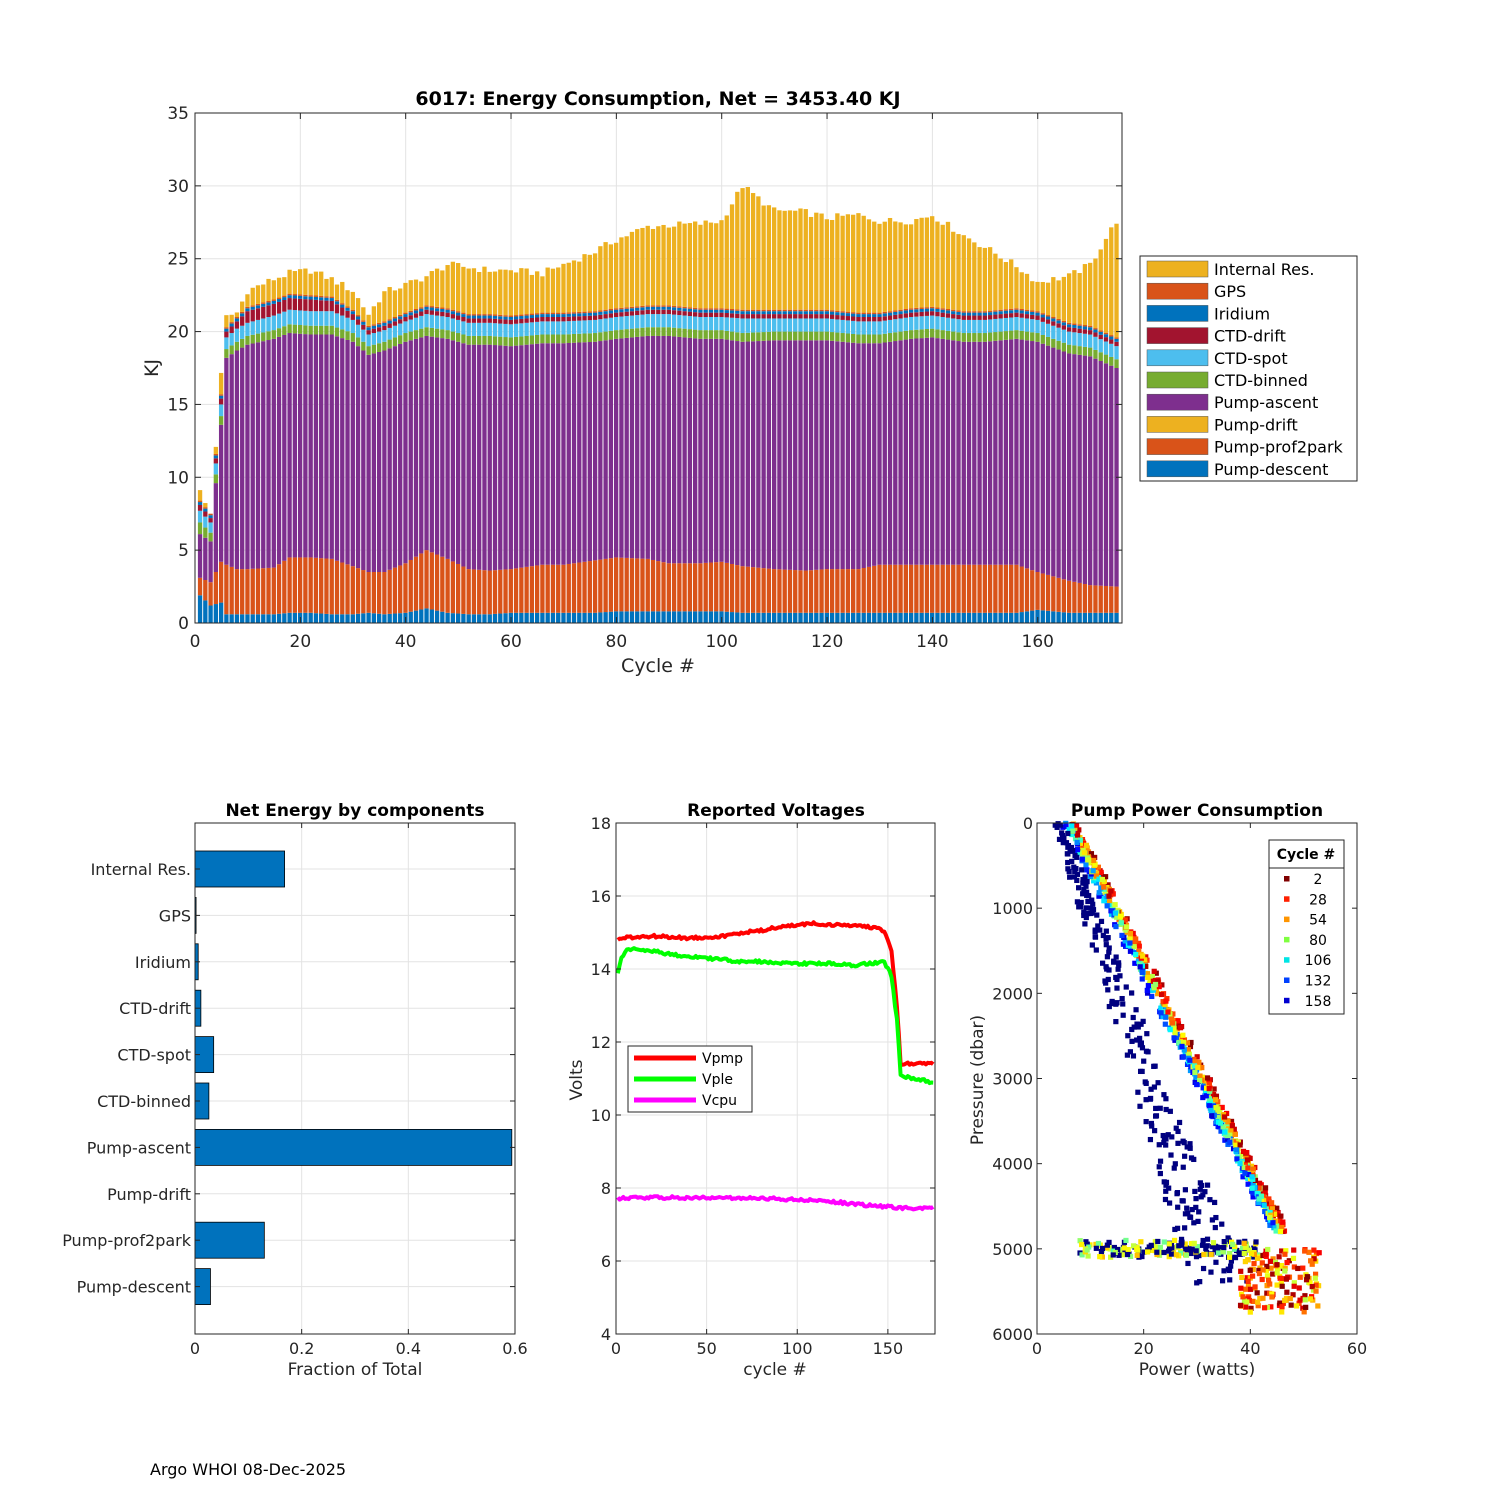 The width and height of the screenshot is (1500, 1500). I want to click on line-vpmp, so click(775, 993).